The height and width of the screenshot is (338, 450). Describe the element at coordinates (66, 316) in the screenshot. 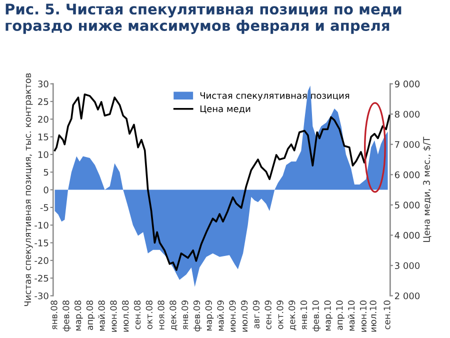

I see `x-tick-label: фев.08` at that location.